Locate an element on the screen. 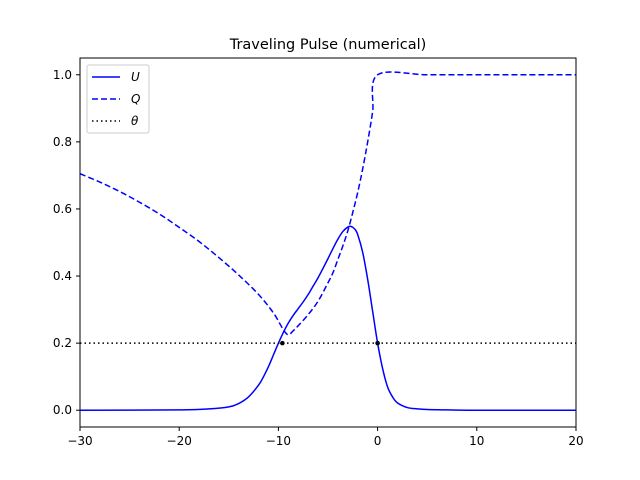 The height and width of the screenshot is (480, 640). marker-layer is located at coordinates (330, 343).